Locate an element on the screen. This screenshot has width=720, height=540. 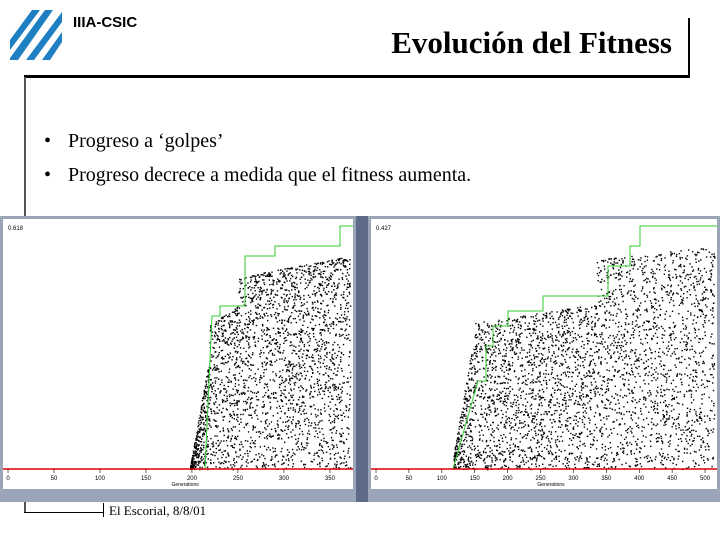
x-tick-label: 450 is located at coordinates (672, 479).